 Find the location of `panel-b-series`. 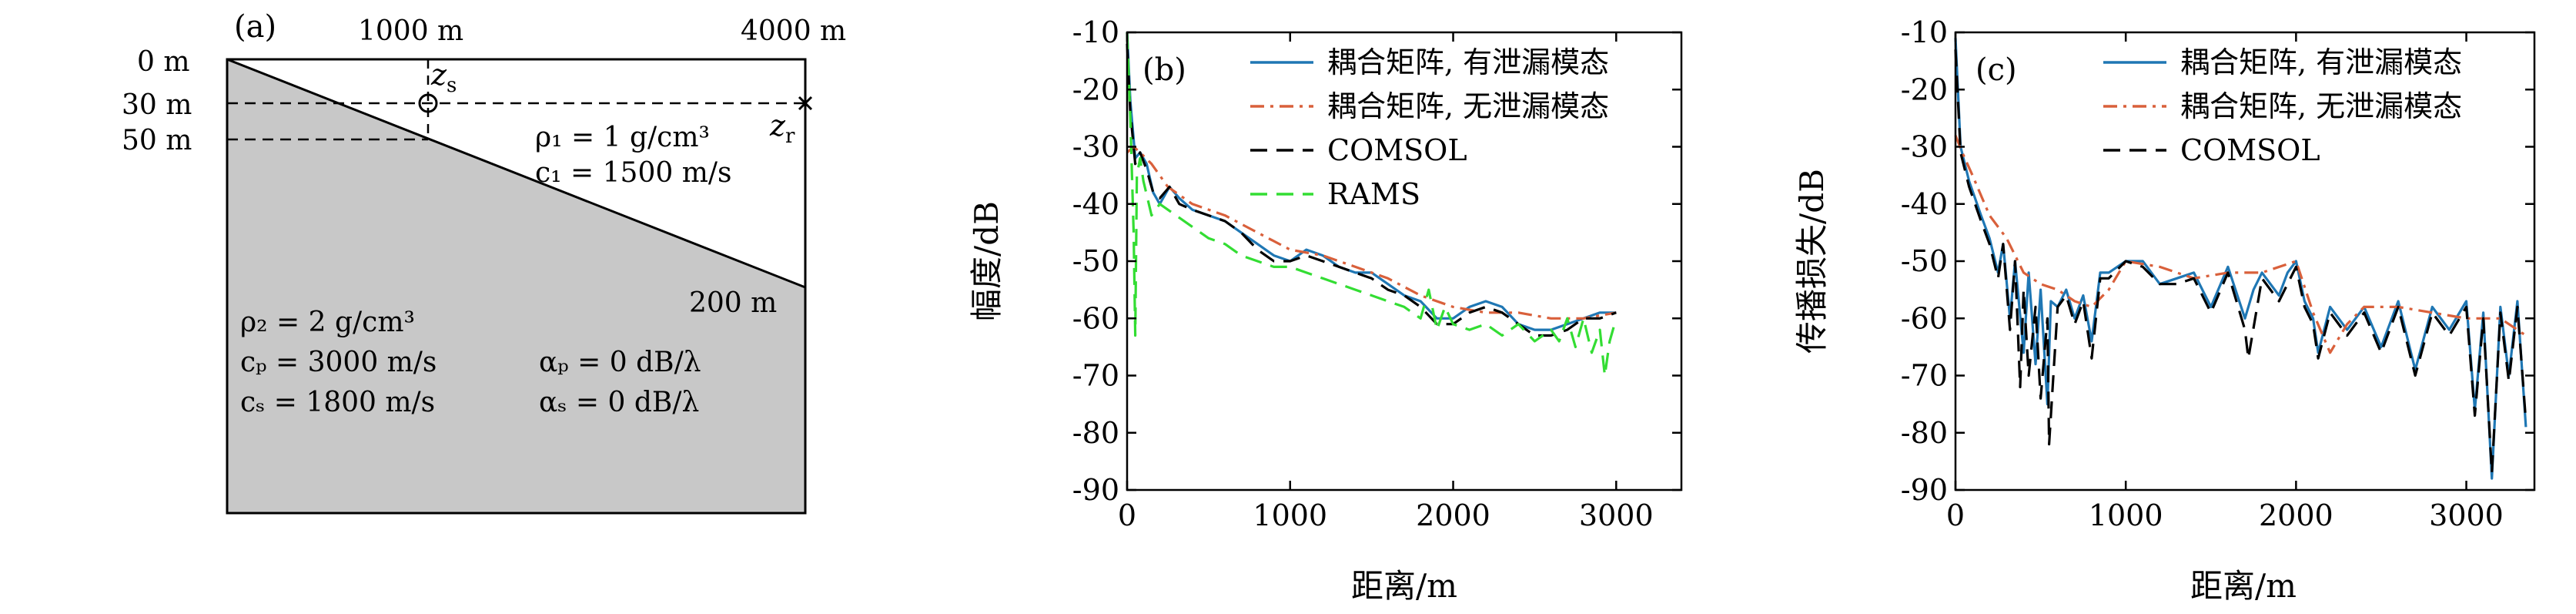

panel-b-series is located at coordinates (1372, 204).